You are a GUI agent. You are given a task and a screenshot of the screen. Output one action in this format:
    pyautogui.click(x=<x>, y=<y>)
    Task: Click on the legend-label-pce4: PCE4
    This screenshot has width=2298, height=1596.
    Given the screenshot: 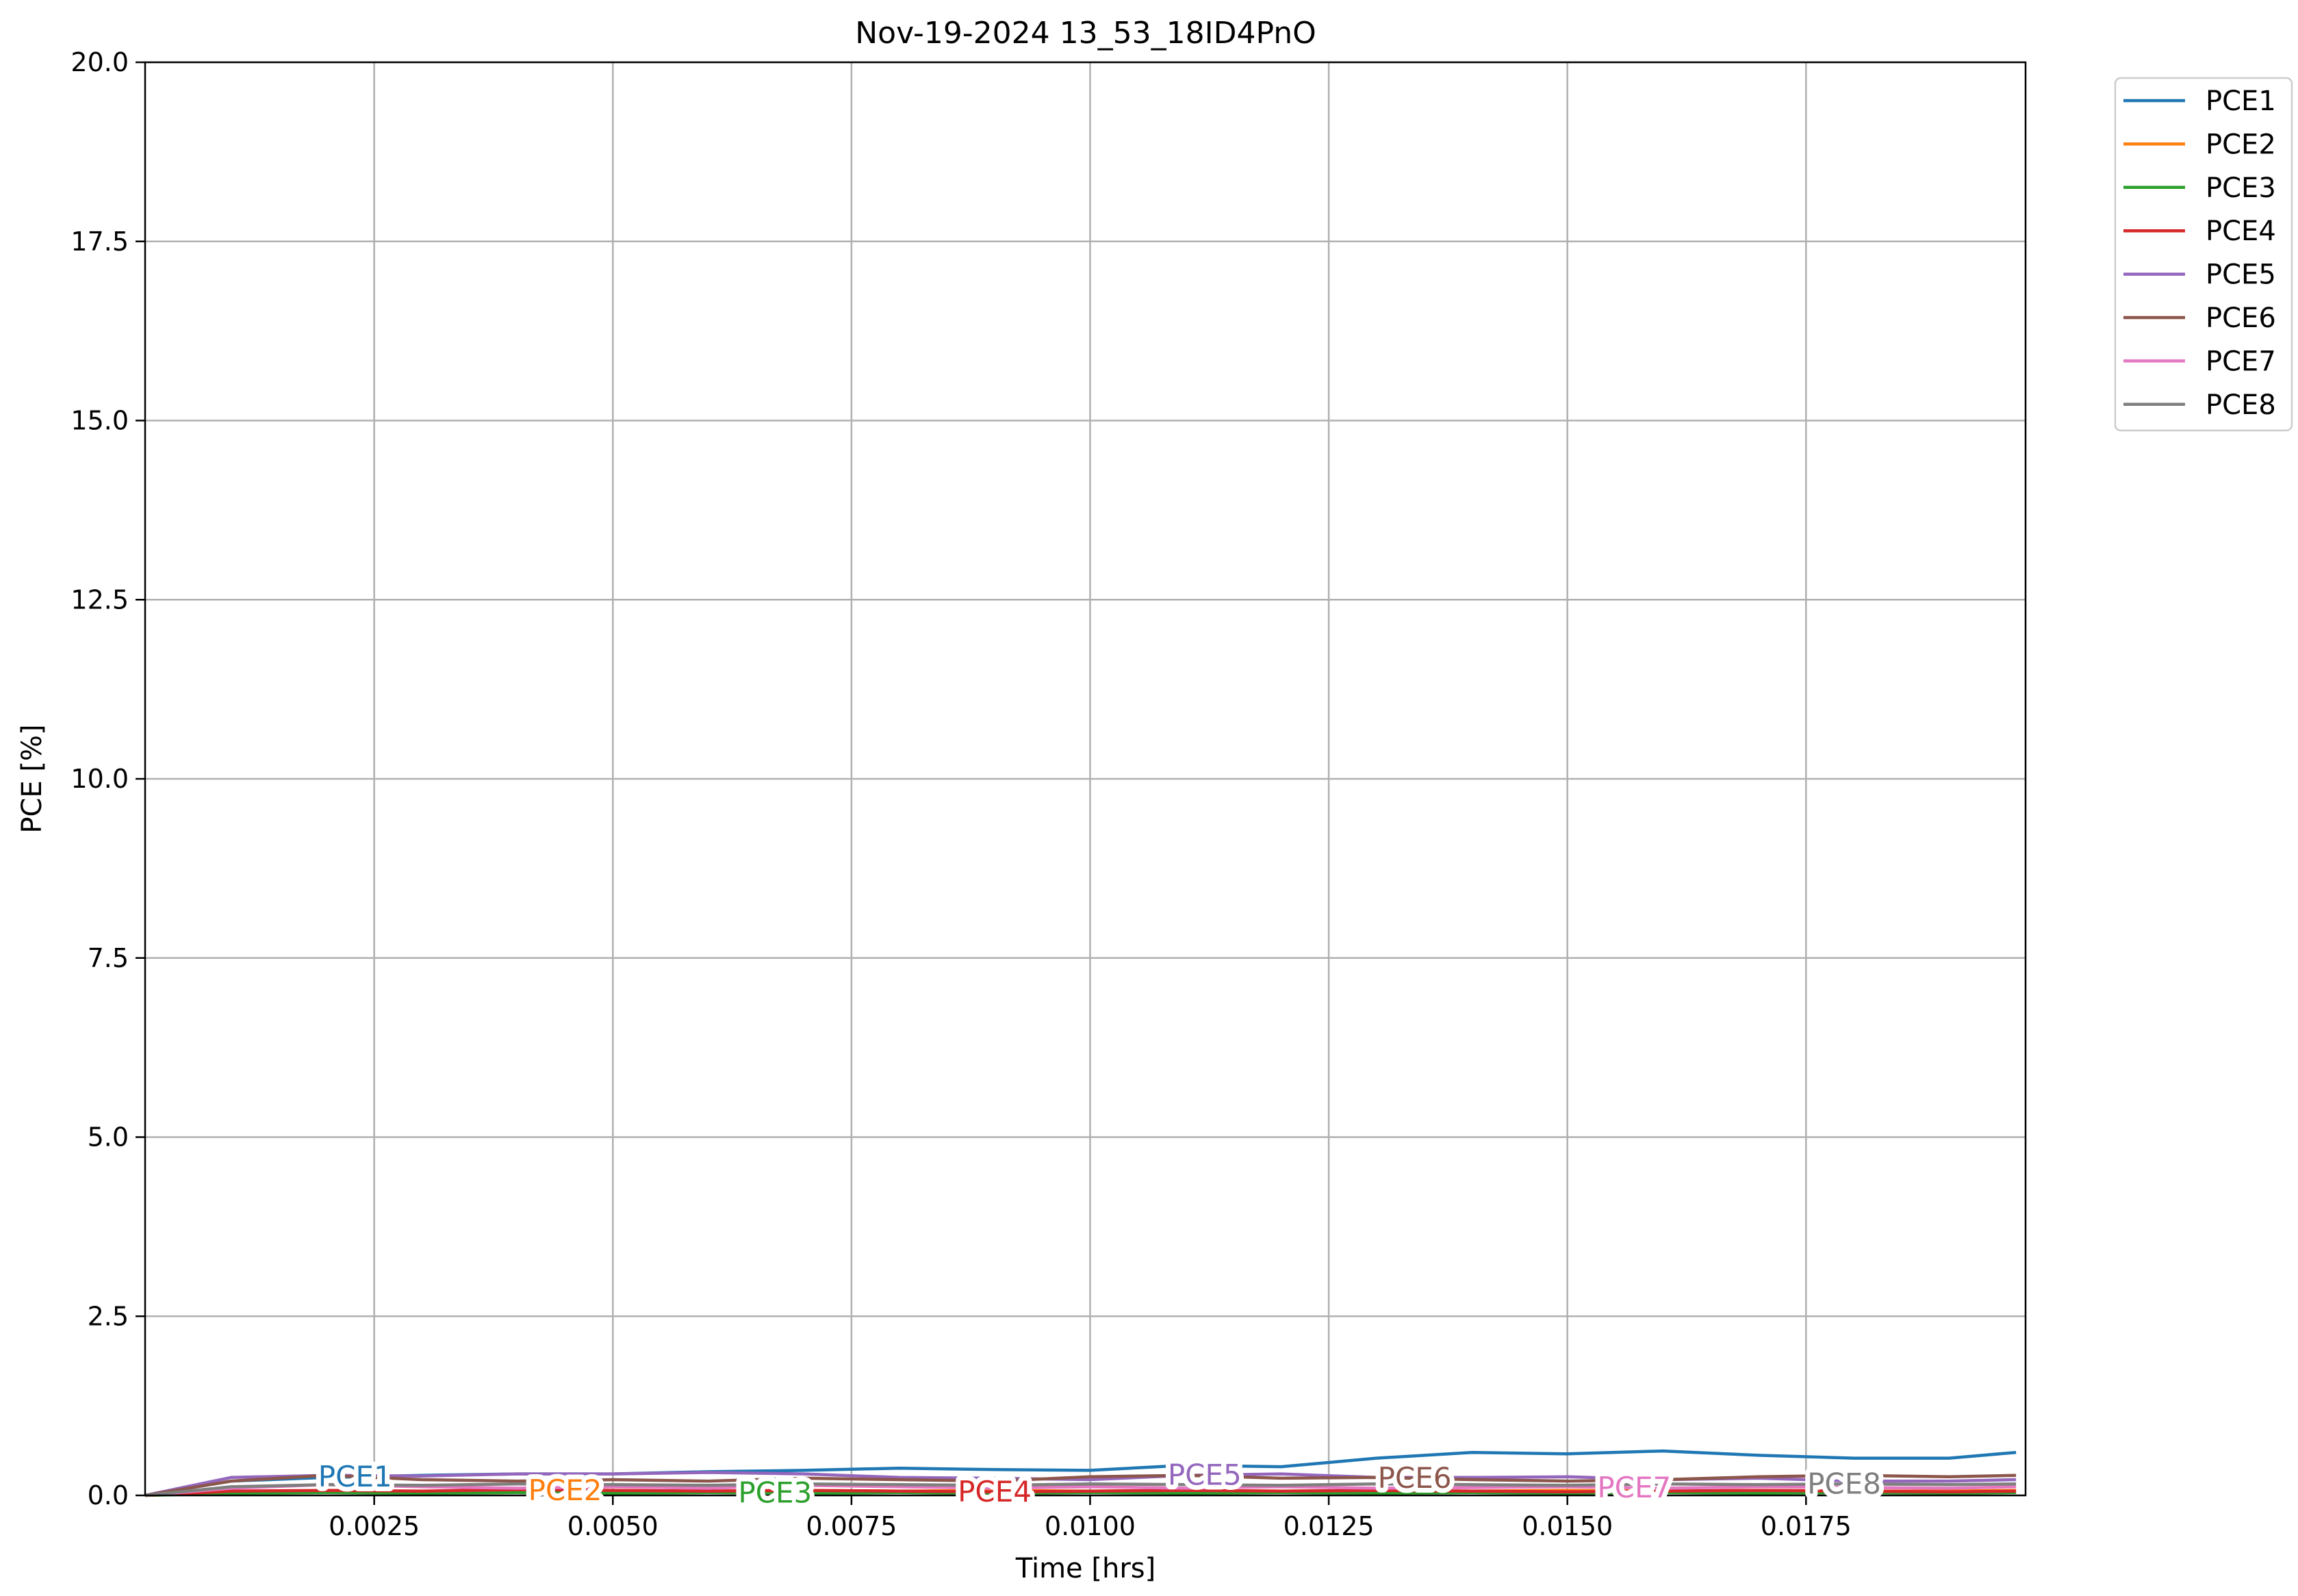 What is the action you would take?
    pyautogui.click(x=2241, y=232)
    